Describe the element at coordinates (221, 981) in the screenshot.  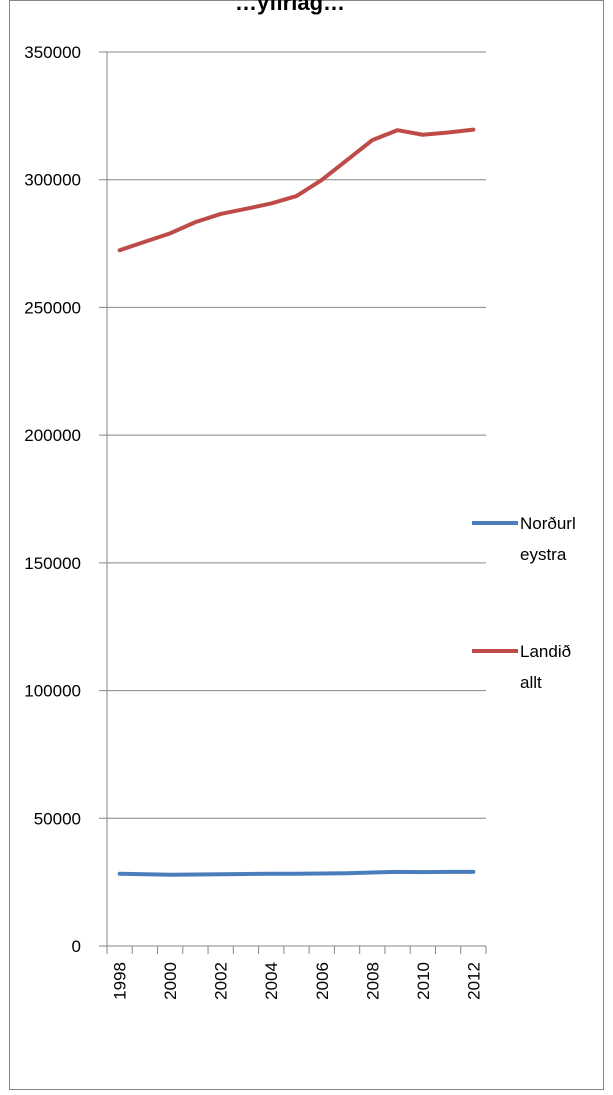
I see `x-tick-label: 2002` at that location.